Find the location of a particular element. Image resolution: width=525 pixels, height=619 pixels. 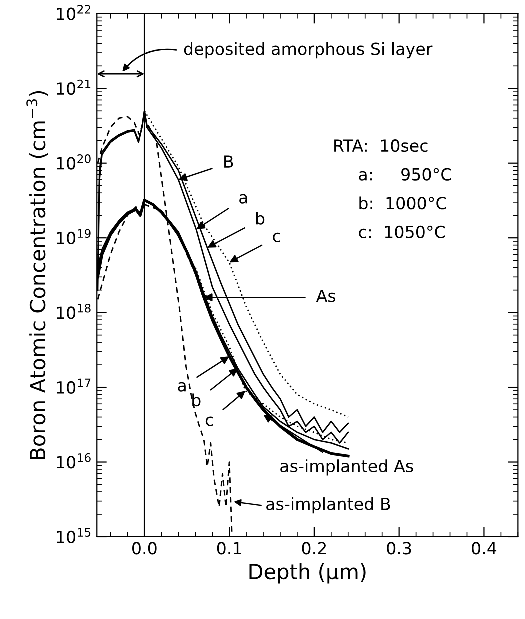

annotation: RTA: 10sec is located at coordinates (381, 146).